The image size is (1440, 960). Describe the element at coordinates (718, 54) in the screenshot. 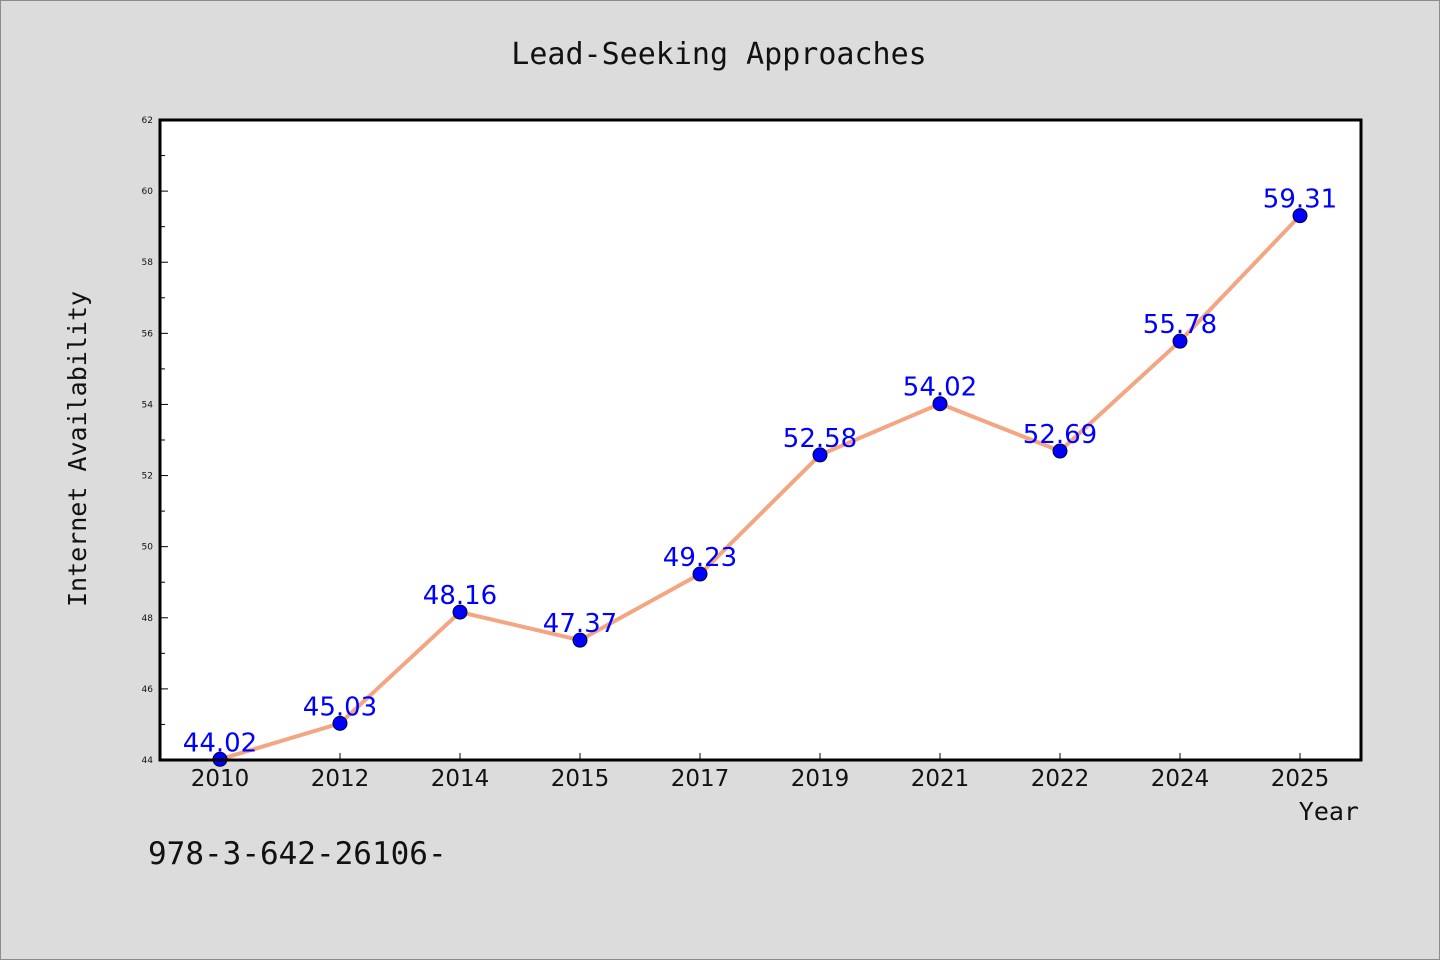

I see `chart-title: Lead-Seeking Approaches` at that location.